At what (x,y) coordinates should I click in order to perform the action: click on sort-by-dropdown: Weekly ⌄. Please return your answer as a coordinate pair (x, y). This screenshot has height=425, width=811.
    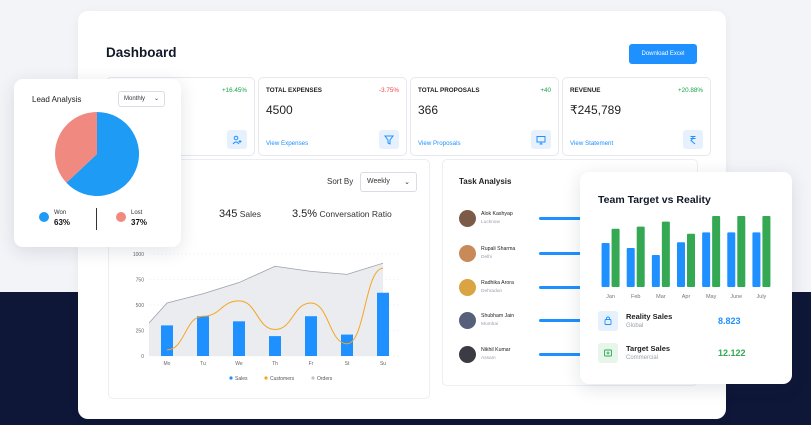
    Looking at the image, I should click on (388, 182).